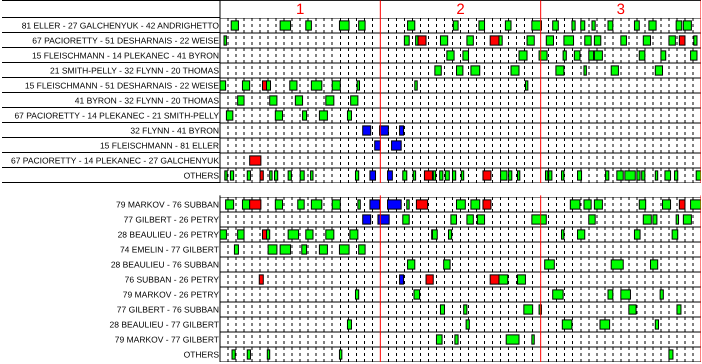  I want to click on y-tick-label: 67 PACIORETTY - 14 PLEKANEC - 27 GALCHENYUK, so click(115, 160).